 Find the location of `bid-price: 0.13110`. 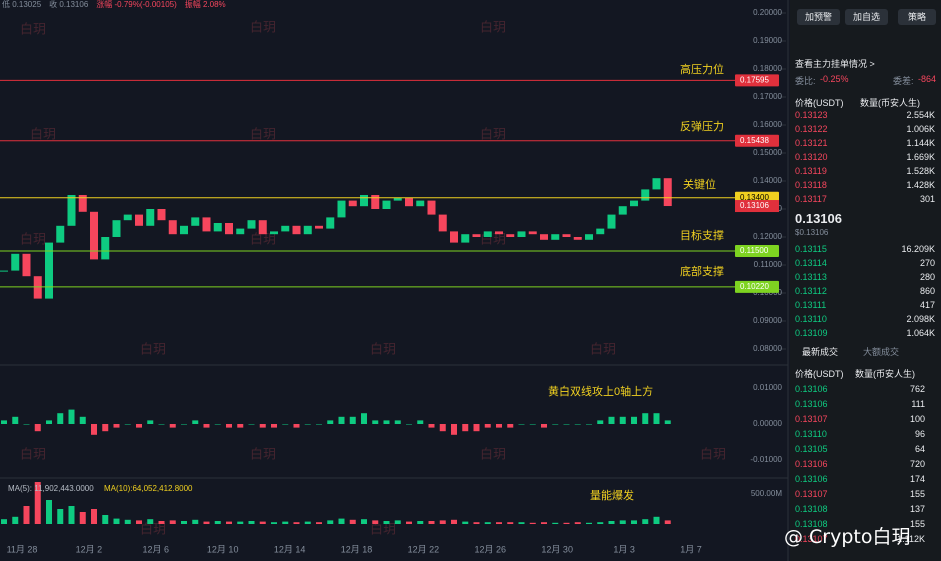

bid-price: 0.13110 is located at coordinates (811, 319).